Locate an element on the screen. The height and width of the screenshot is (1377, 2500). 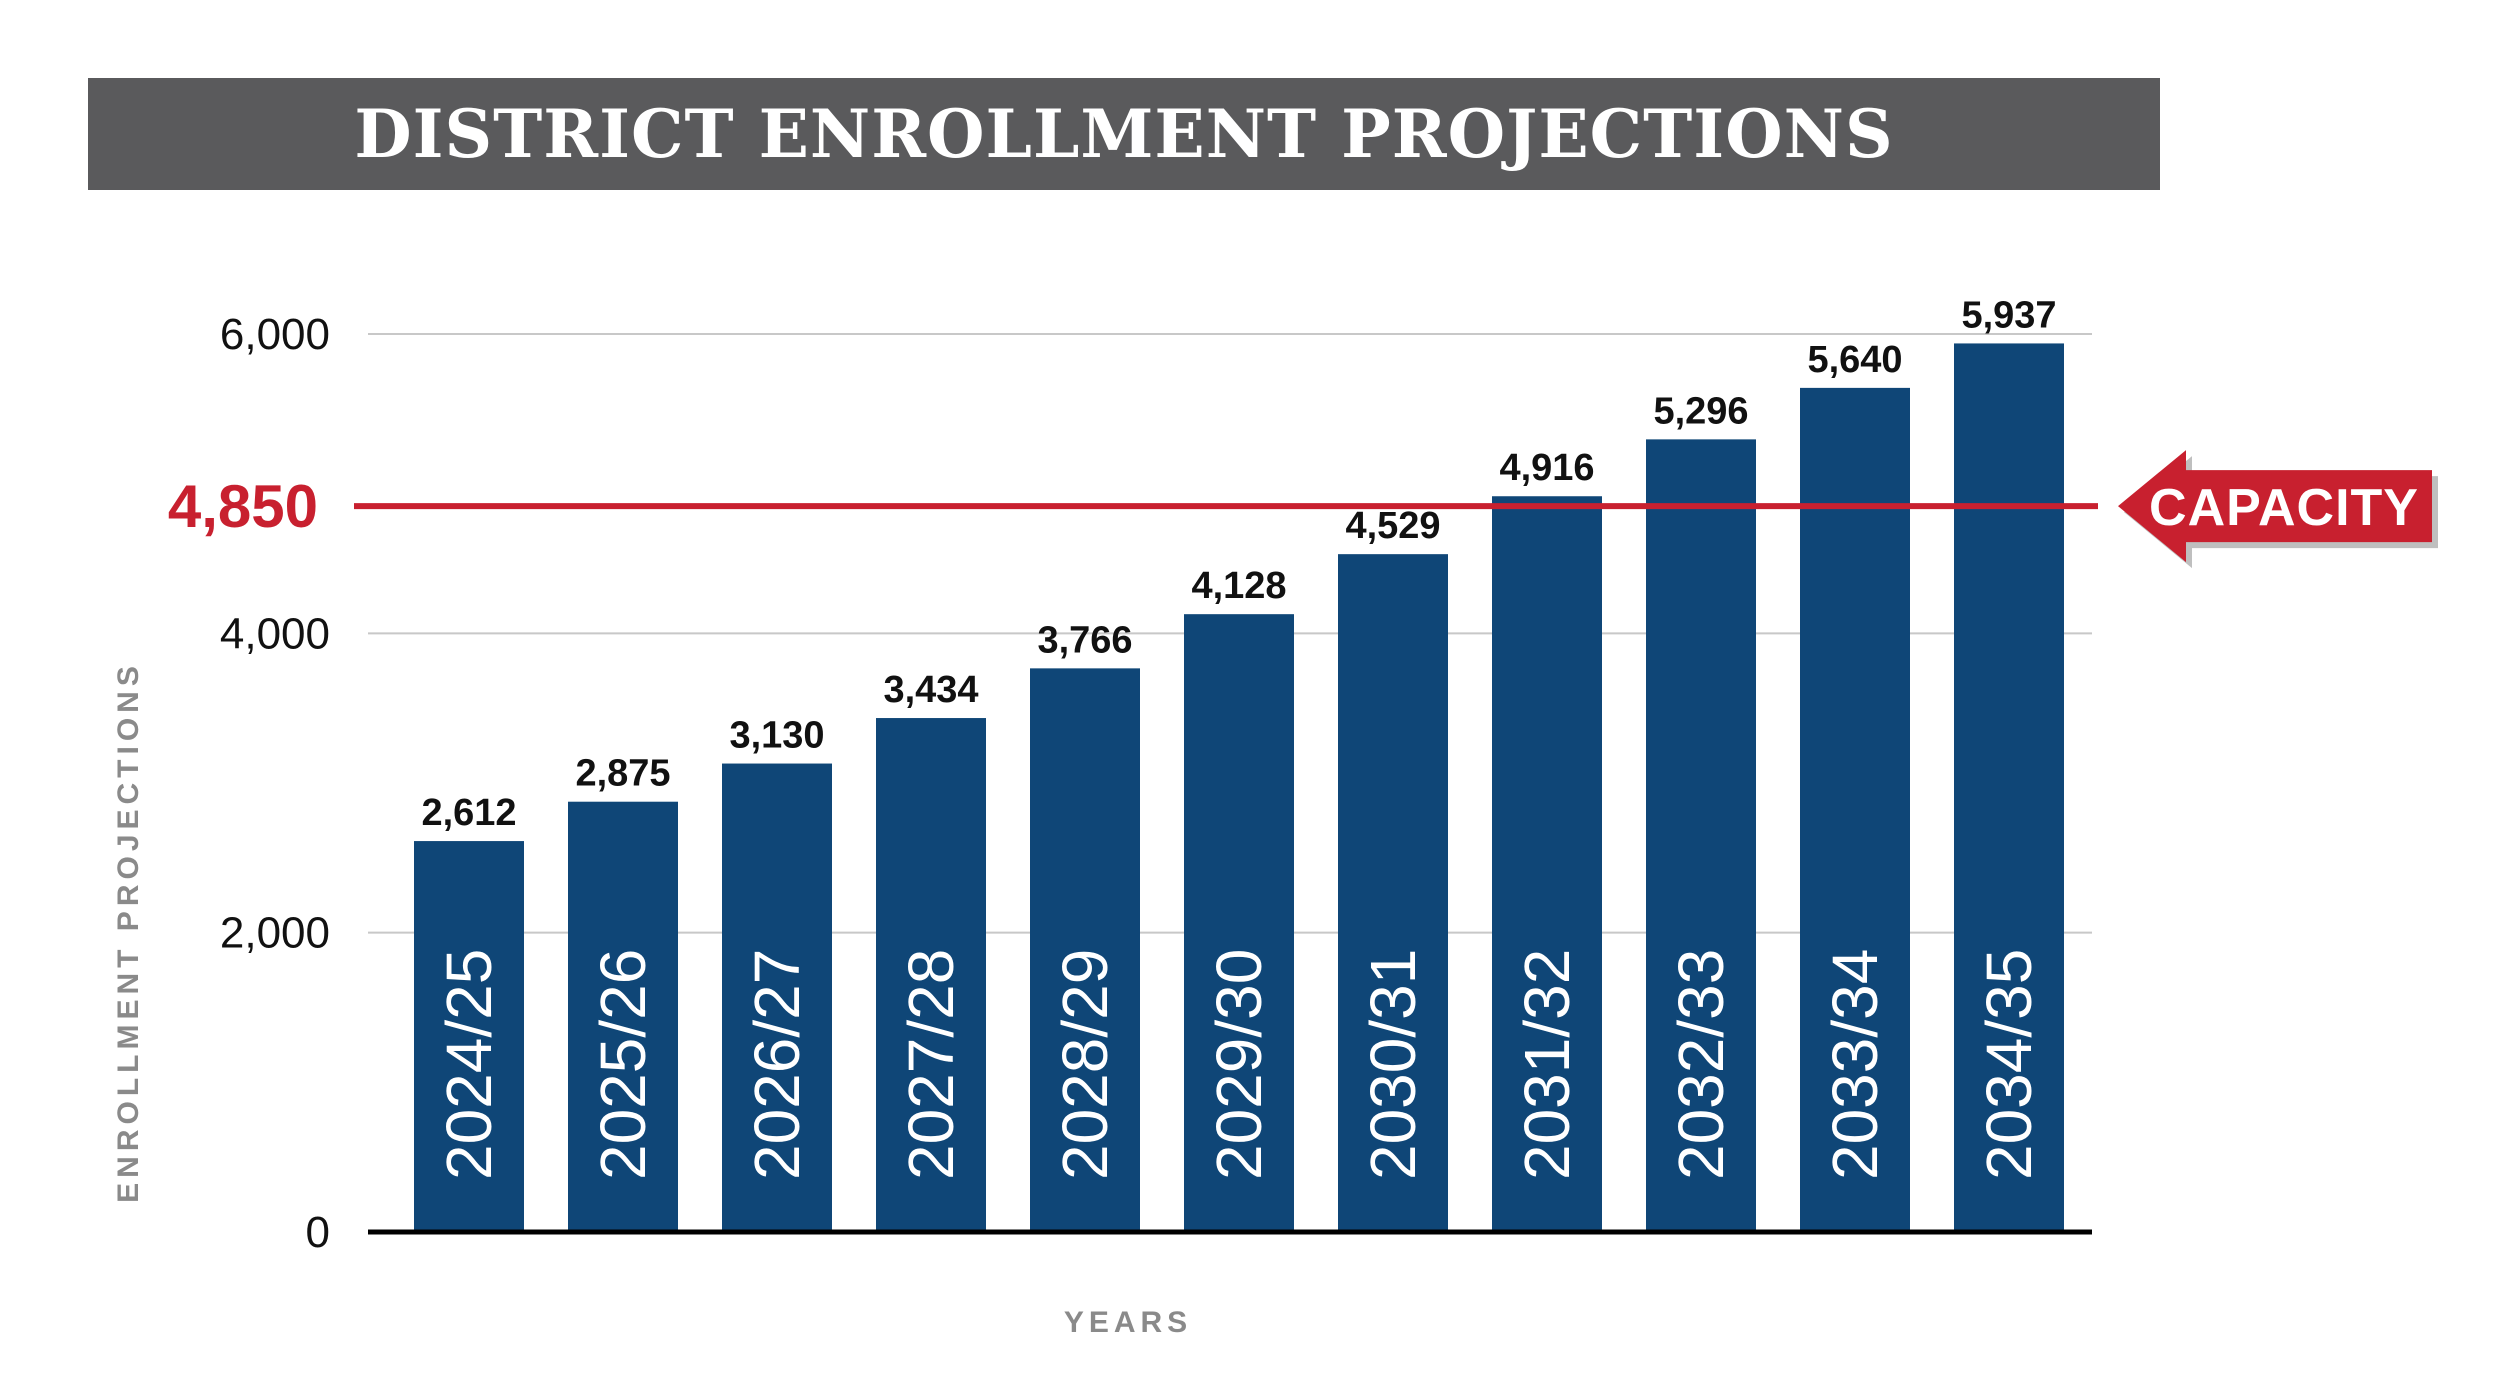
data-label: 5,296 is located at coordinates (1700, 411).